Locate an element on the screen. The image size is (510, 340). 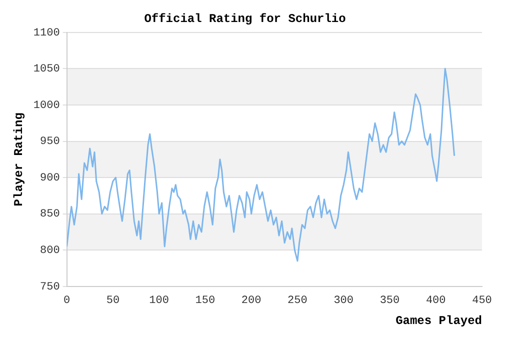
y-tick-label: 950 is located at coordinates (50, 142).